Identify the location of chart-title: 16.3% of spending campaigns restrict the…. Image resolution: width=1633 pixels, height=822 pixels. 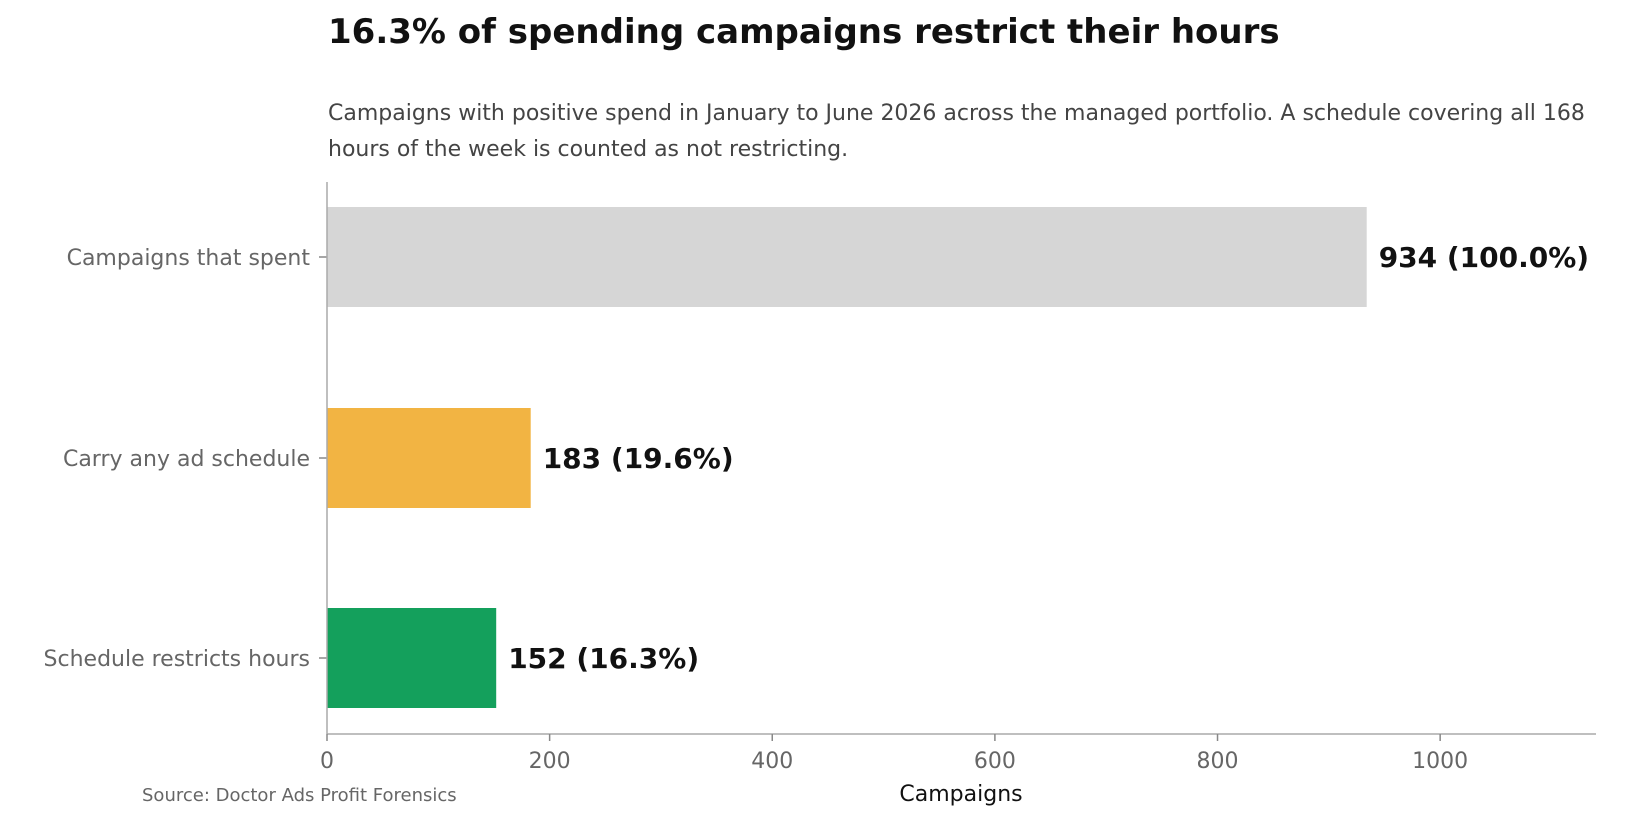
(804, 32).